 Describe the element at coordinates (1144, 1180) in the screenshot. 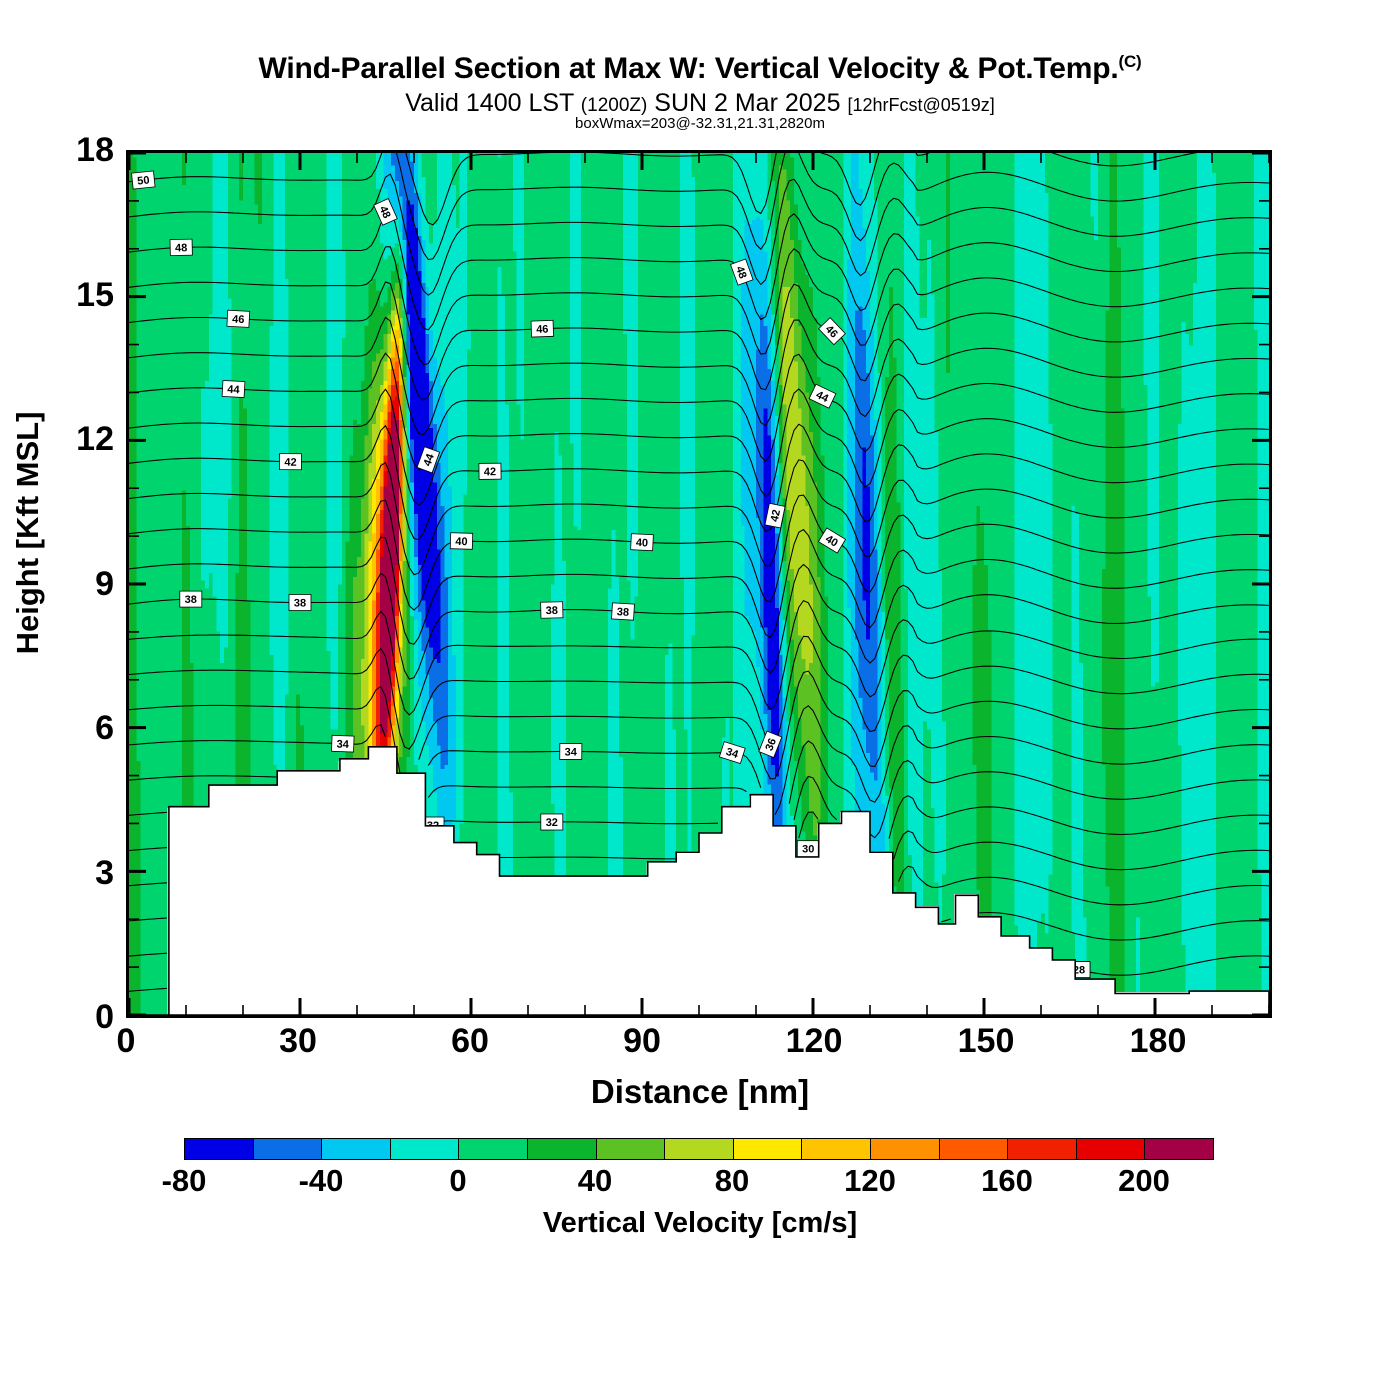

I see `colorbar-tick-200: 200` at that location.